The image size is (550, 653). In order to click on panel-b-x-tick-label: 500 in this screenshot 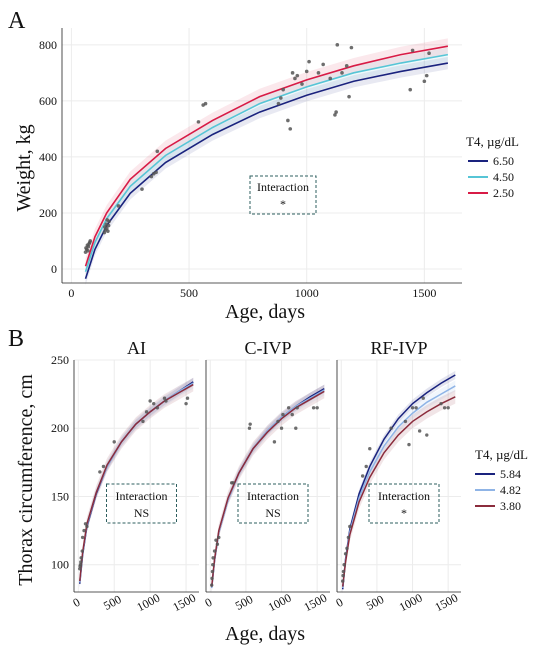, I will do `click(375, 602)`.